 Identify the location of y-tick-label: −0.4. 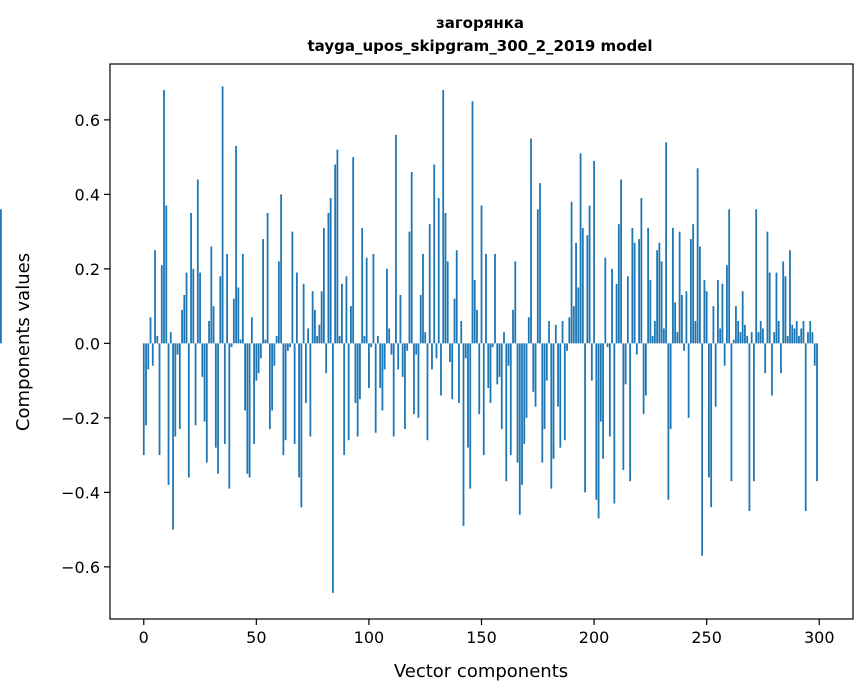
(80, 492).